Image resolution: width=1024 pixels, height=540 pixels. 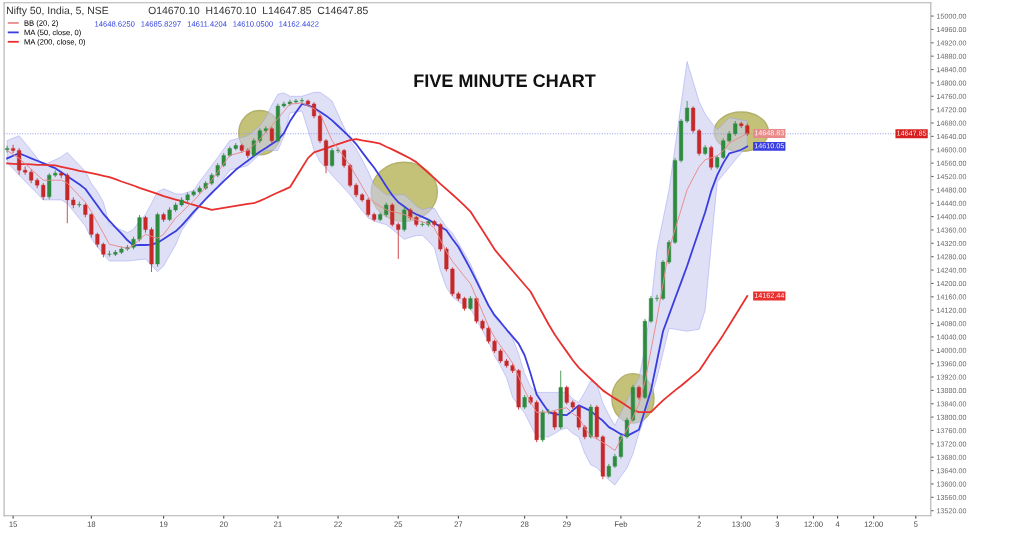 What do you see at coordinates (258, 10) in the screenshot?
I see `annotation: O14670.10 H14670.10 L14647.85 C14647.85` at bounding box center [258, 10].